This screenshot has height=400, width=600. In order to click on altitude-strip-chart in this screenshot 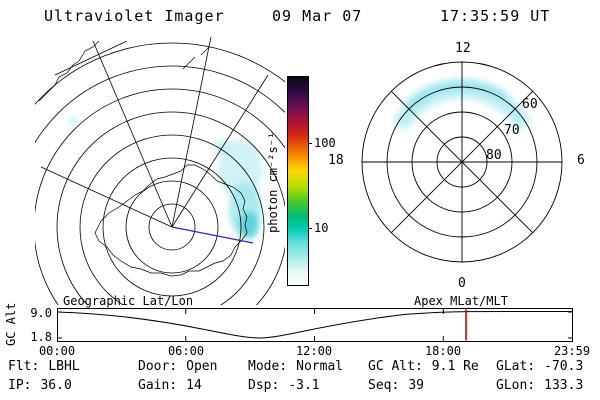, I will do `click(315, 325)`.